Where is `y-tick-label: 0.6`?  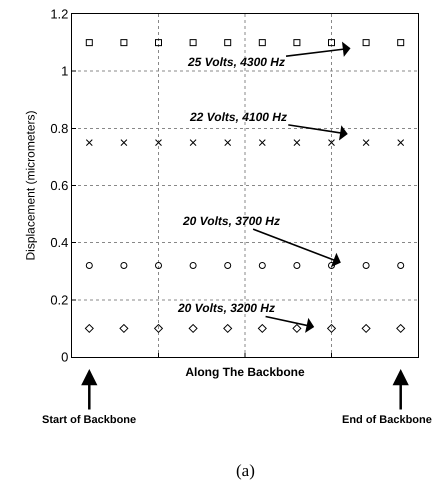 y-tick-label: 0.6 is located at coordinates (59, 186).